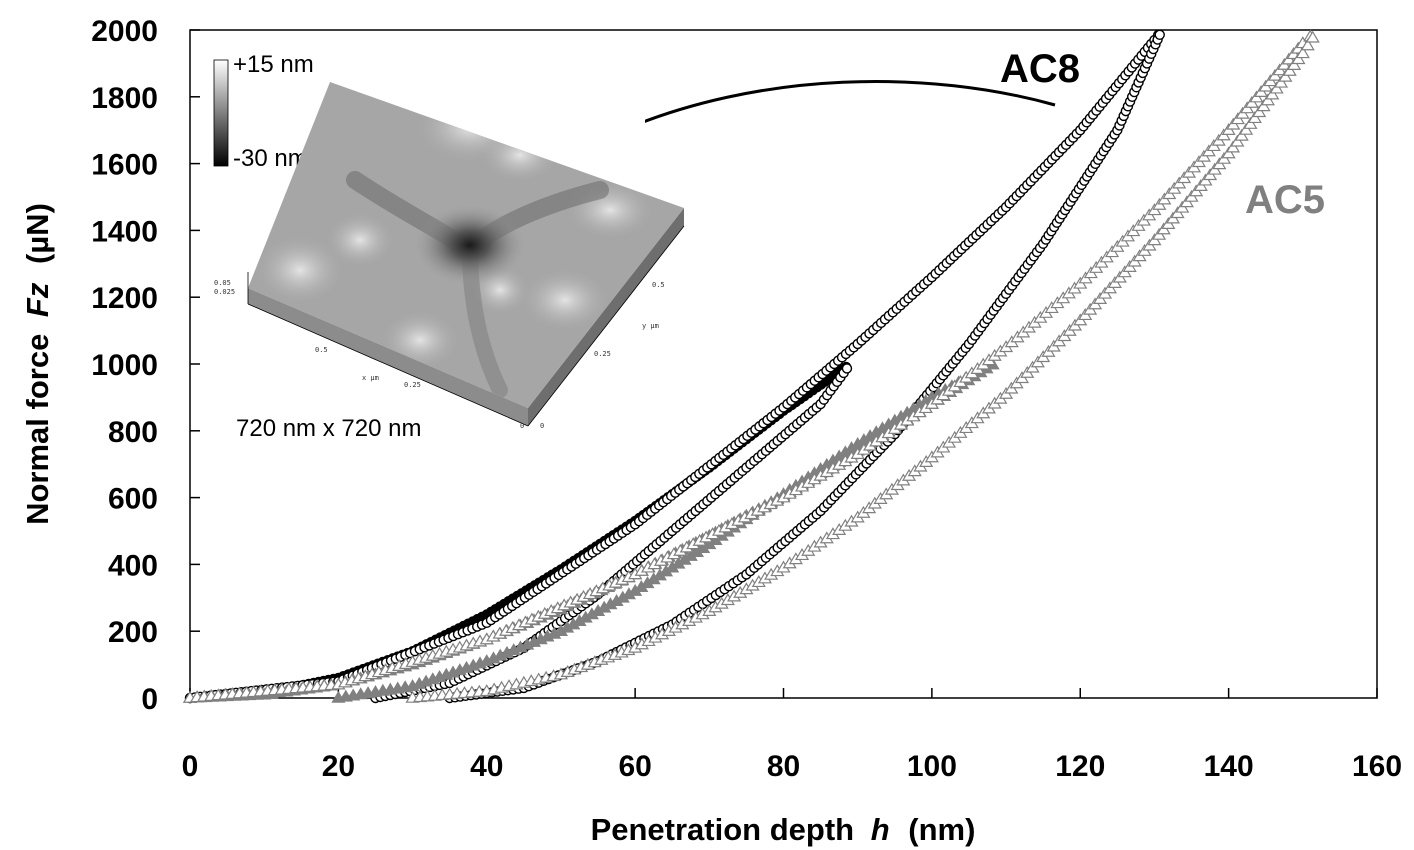 The width and height of the screenshot is (1414, 850). Describe the element at coordinates (370, 378) in the screenshot. I see `inset-x-axis-label: x µm` at that location.